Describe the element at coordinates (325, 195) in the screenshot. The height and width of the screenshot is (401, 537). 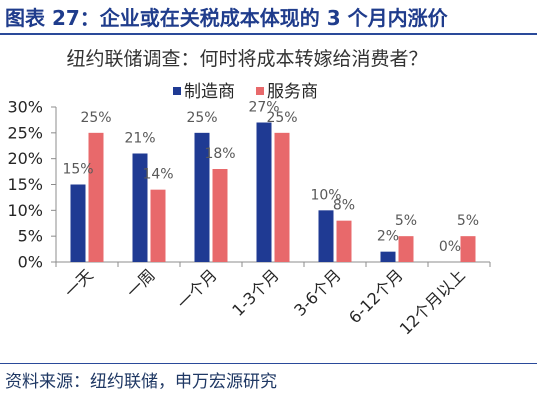
I see `data-label: 10%` at that location.